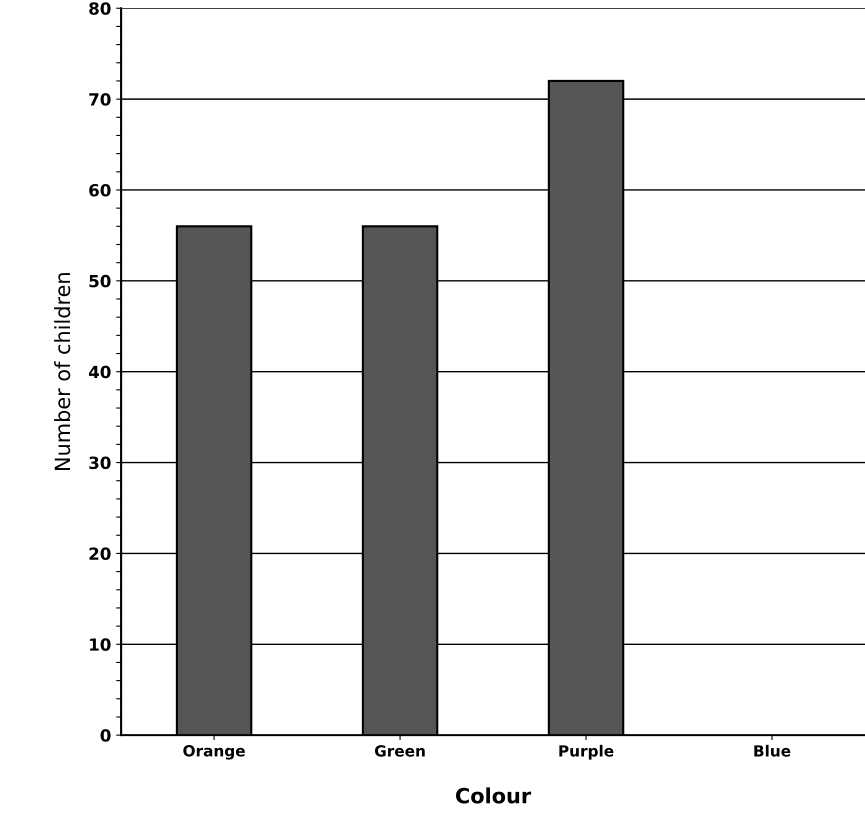 This screenshot has width=865, height=826. What do you see at coordinates (494, 795) in the screenshot?
I see `x-axis-title: Colour` at bounding box center [494, 795].